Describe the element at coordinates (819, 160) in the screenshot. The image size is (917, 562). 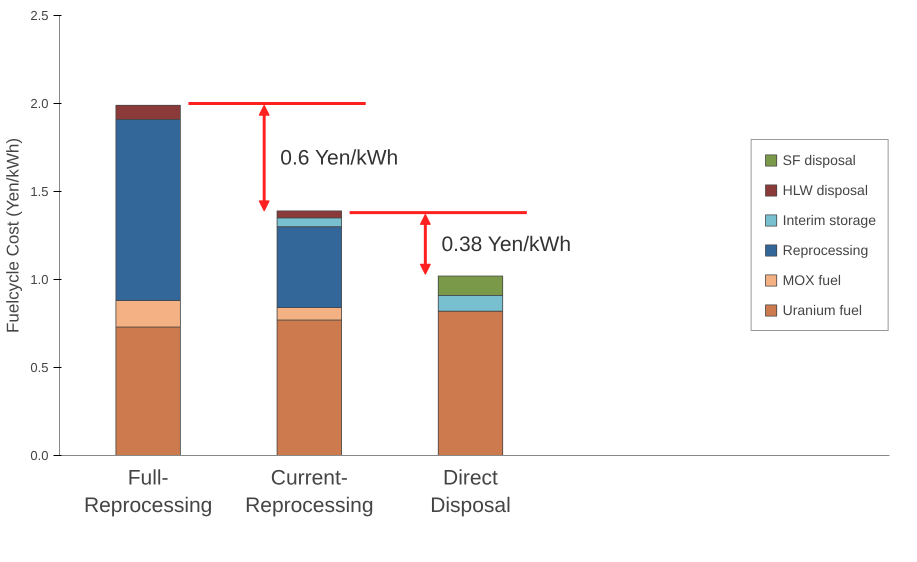
I see `legend-label: SF disposal` at that location.